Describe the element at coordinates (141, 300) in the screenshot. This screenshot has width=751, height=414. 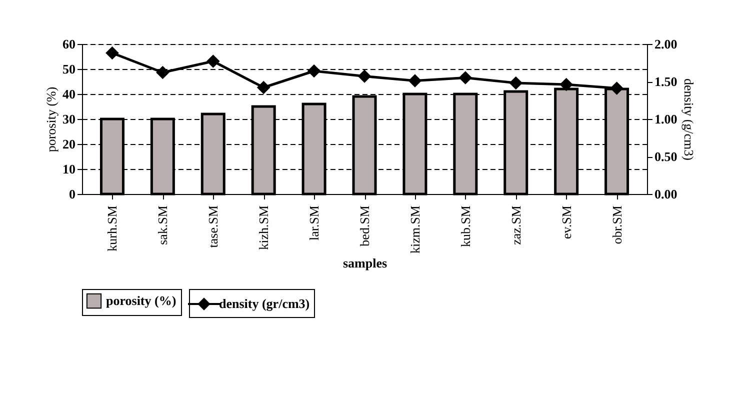
I see `legend-label: porosity (%)` at that location.